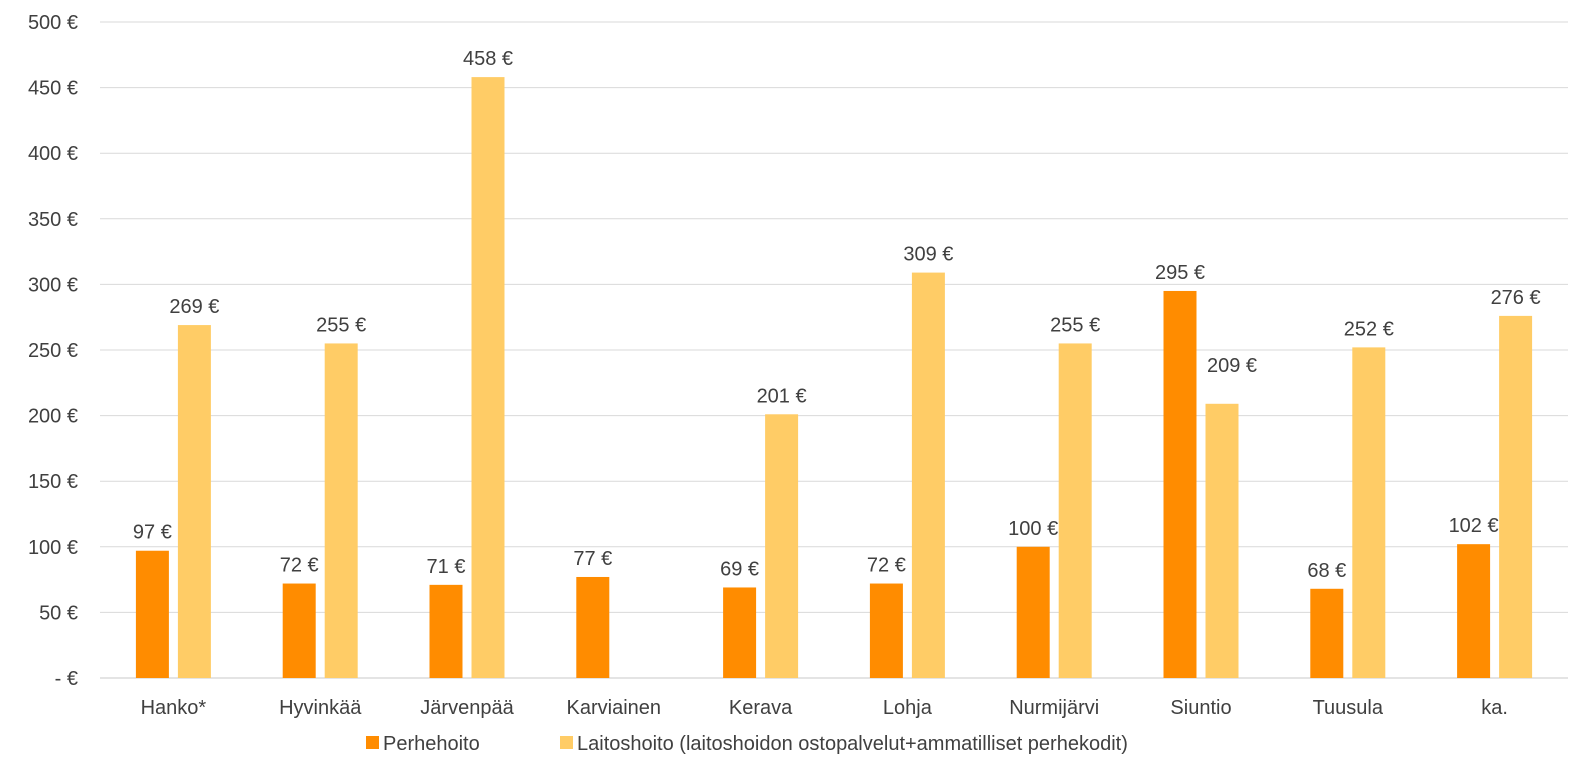 Image resolution: width=1583 pixels, height=776 pixels. What do you see at coordinates (53, 220) in the screenshot?
I see `y-tick-label: 350 €` at bounding box center [53, 220].